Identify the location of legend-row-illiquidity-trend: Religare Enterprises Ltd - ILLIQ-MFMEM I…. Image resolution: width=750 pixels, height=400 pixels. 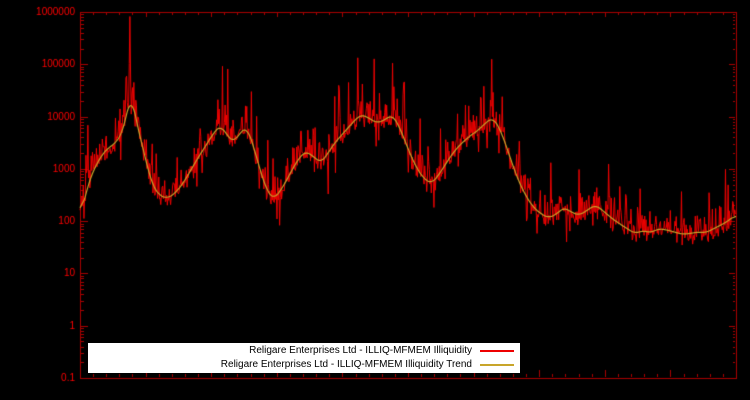
(301, 365).